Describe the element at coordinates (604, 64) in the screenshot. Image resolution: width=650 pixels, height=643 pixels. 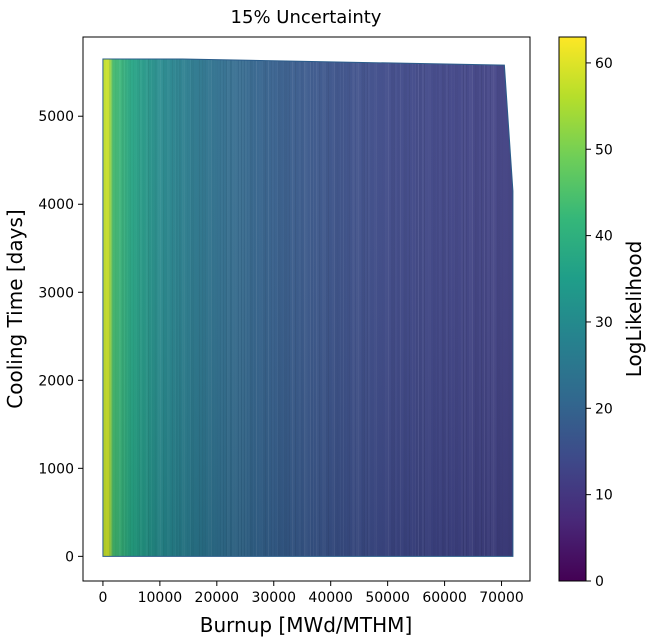
I see `colorbar-tick-label: 60` at that location.